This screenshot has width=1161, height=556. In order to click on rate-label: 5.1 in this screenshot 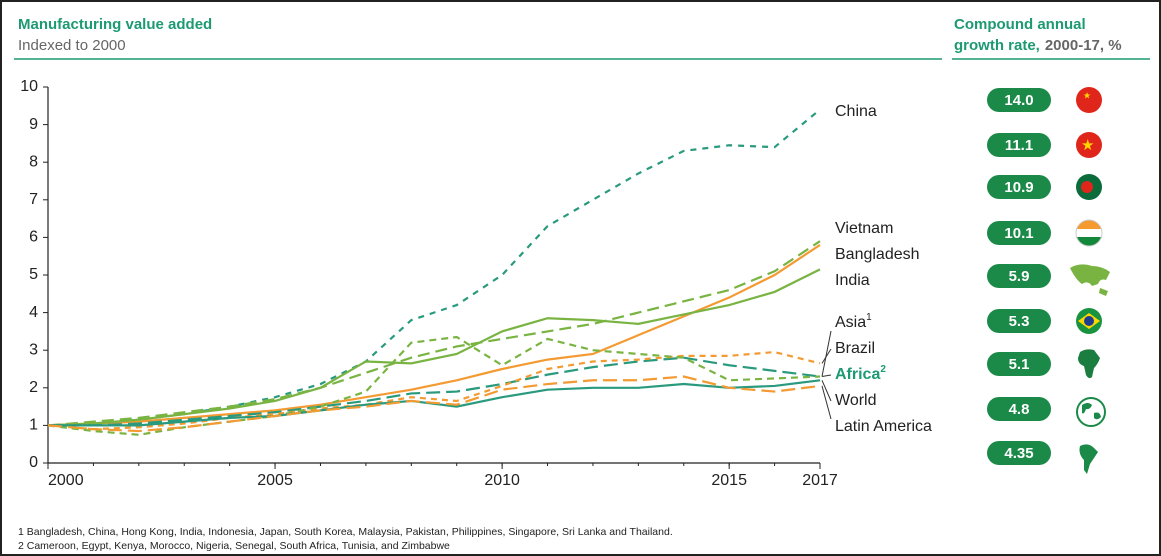, I will do `click(1019, 364)`.